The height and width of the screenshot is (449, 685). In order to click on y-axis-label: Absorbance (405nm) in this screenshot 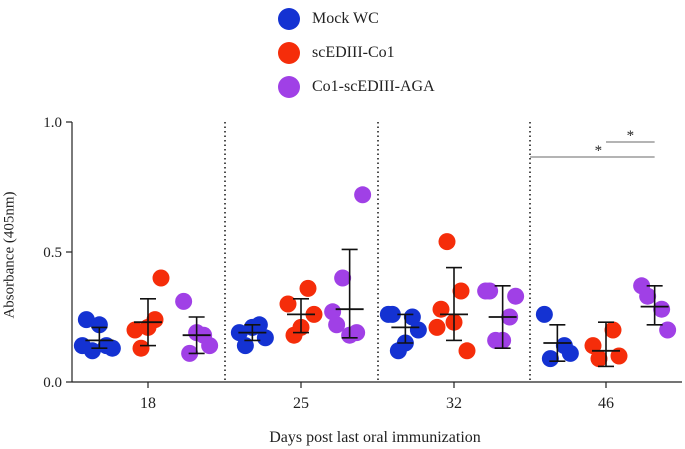, I will do `click(9, 255)`.